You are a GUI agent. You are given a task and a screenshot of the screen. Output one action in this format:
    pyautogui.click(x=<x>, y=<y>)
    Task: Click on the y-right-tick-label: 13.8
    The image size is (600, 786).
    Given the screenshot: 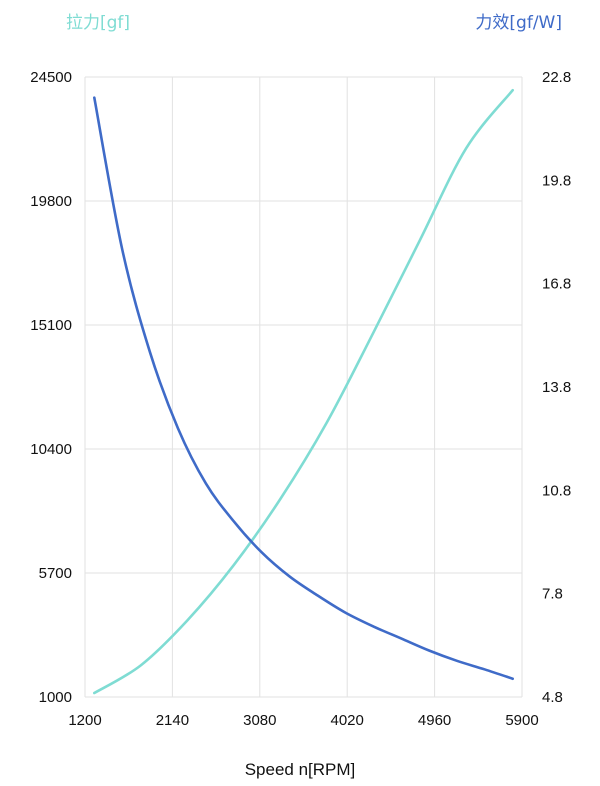 What is the action you would take?
    pyautogui.click(x=556, y=387)
    